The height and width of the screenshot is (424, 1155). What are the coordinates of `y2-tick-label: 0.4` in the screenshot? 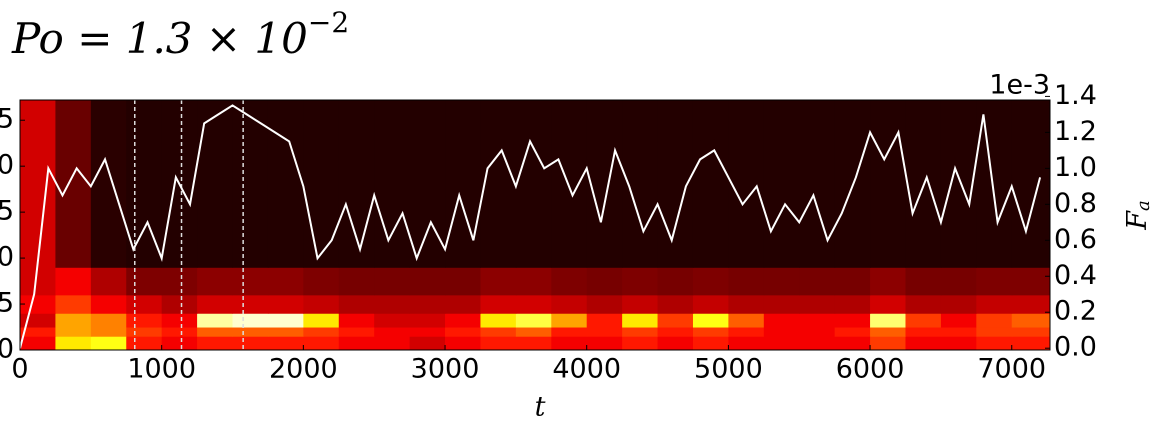 It's located at (1075, 275).